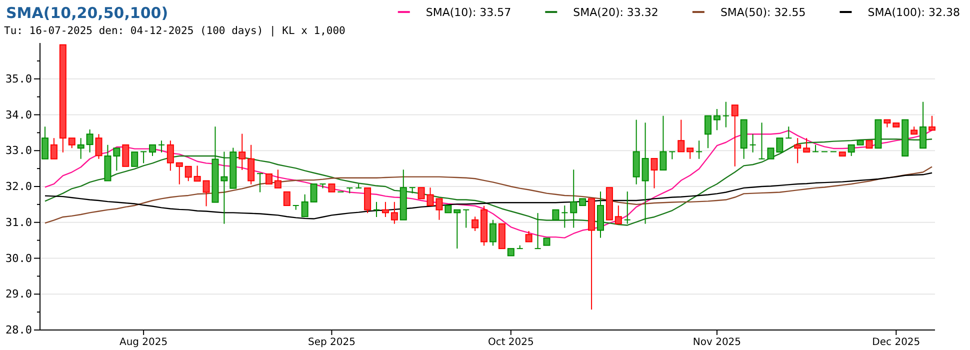  I want to click on x-tick-label: Dec 2025, so click(896, 342).